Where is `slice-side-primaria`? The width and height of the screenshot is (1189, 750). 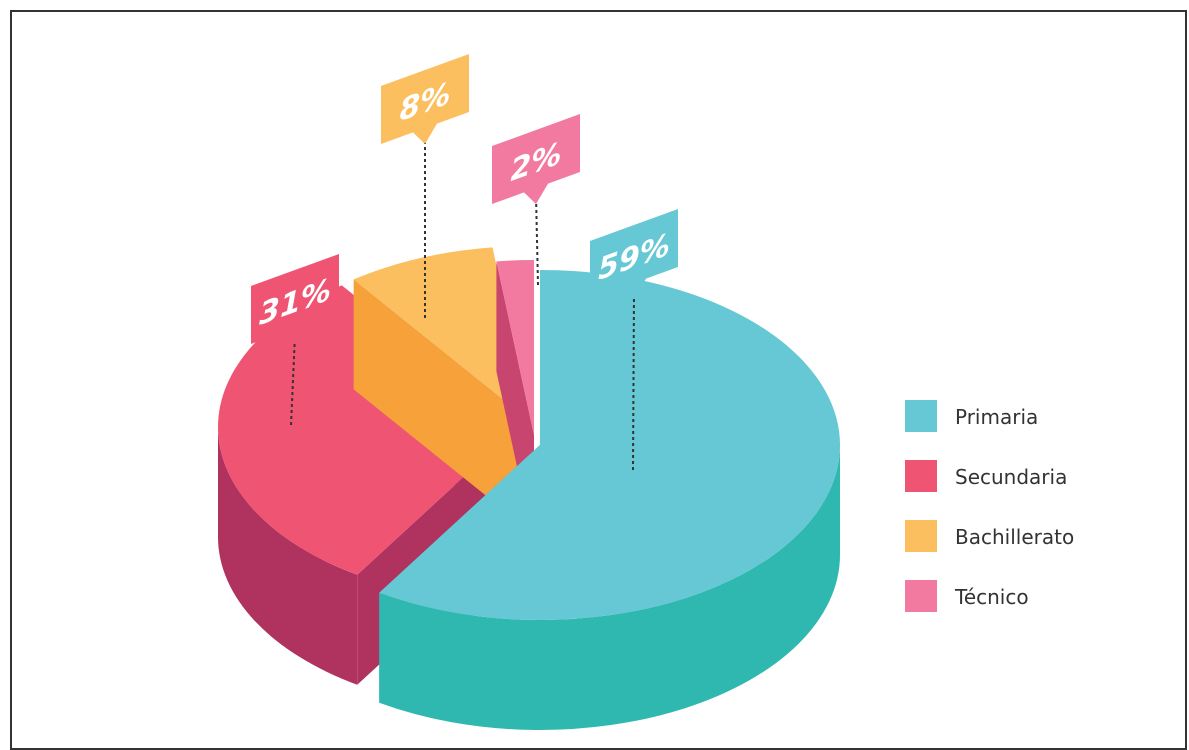 slice-side-primaria is located at coordinates (610, 587).